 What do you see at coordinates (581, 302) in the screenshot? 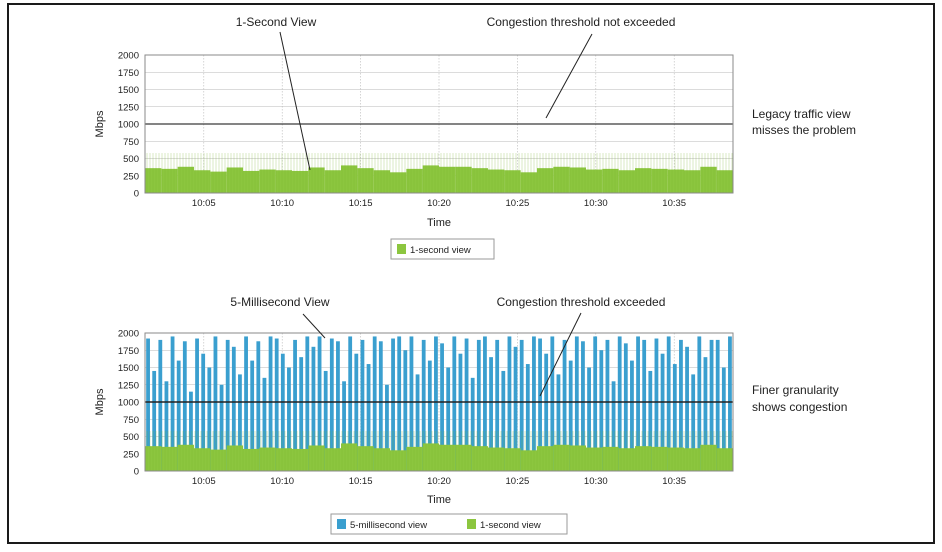
I see `chart-2-threshold-annotation: Congestion threshold exceeded` at bounding box center [581, 302].